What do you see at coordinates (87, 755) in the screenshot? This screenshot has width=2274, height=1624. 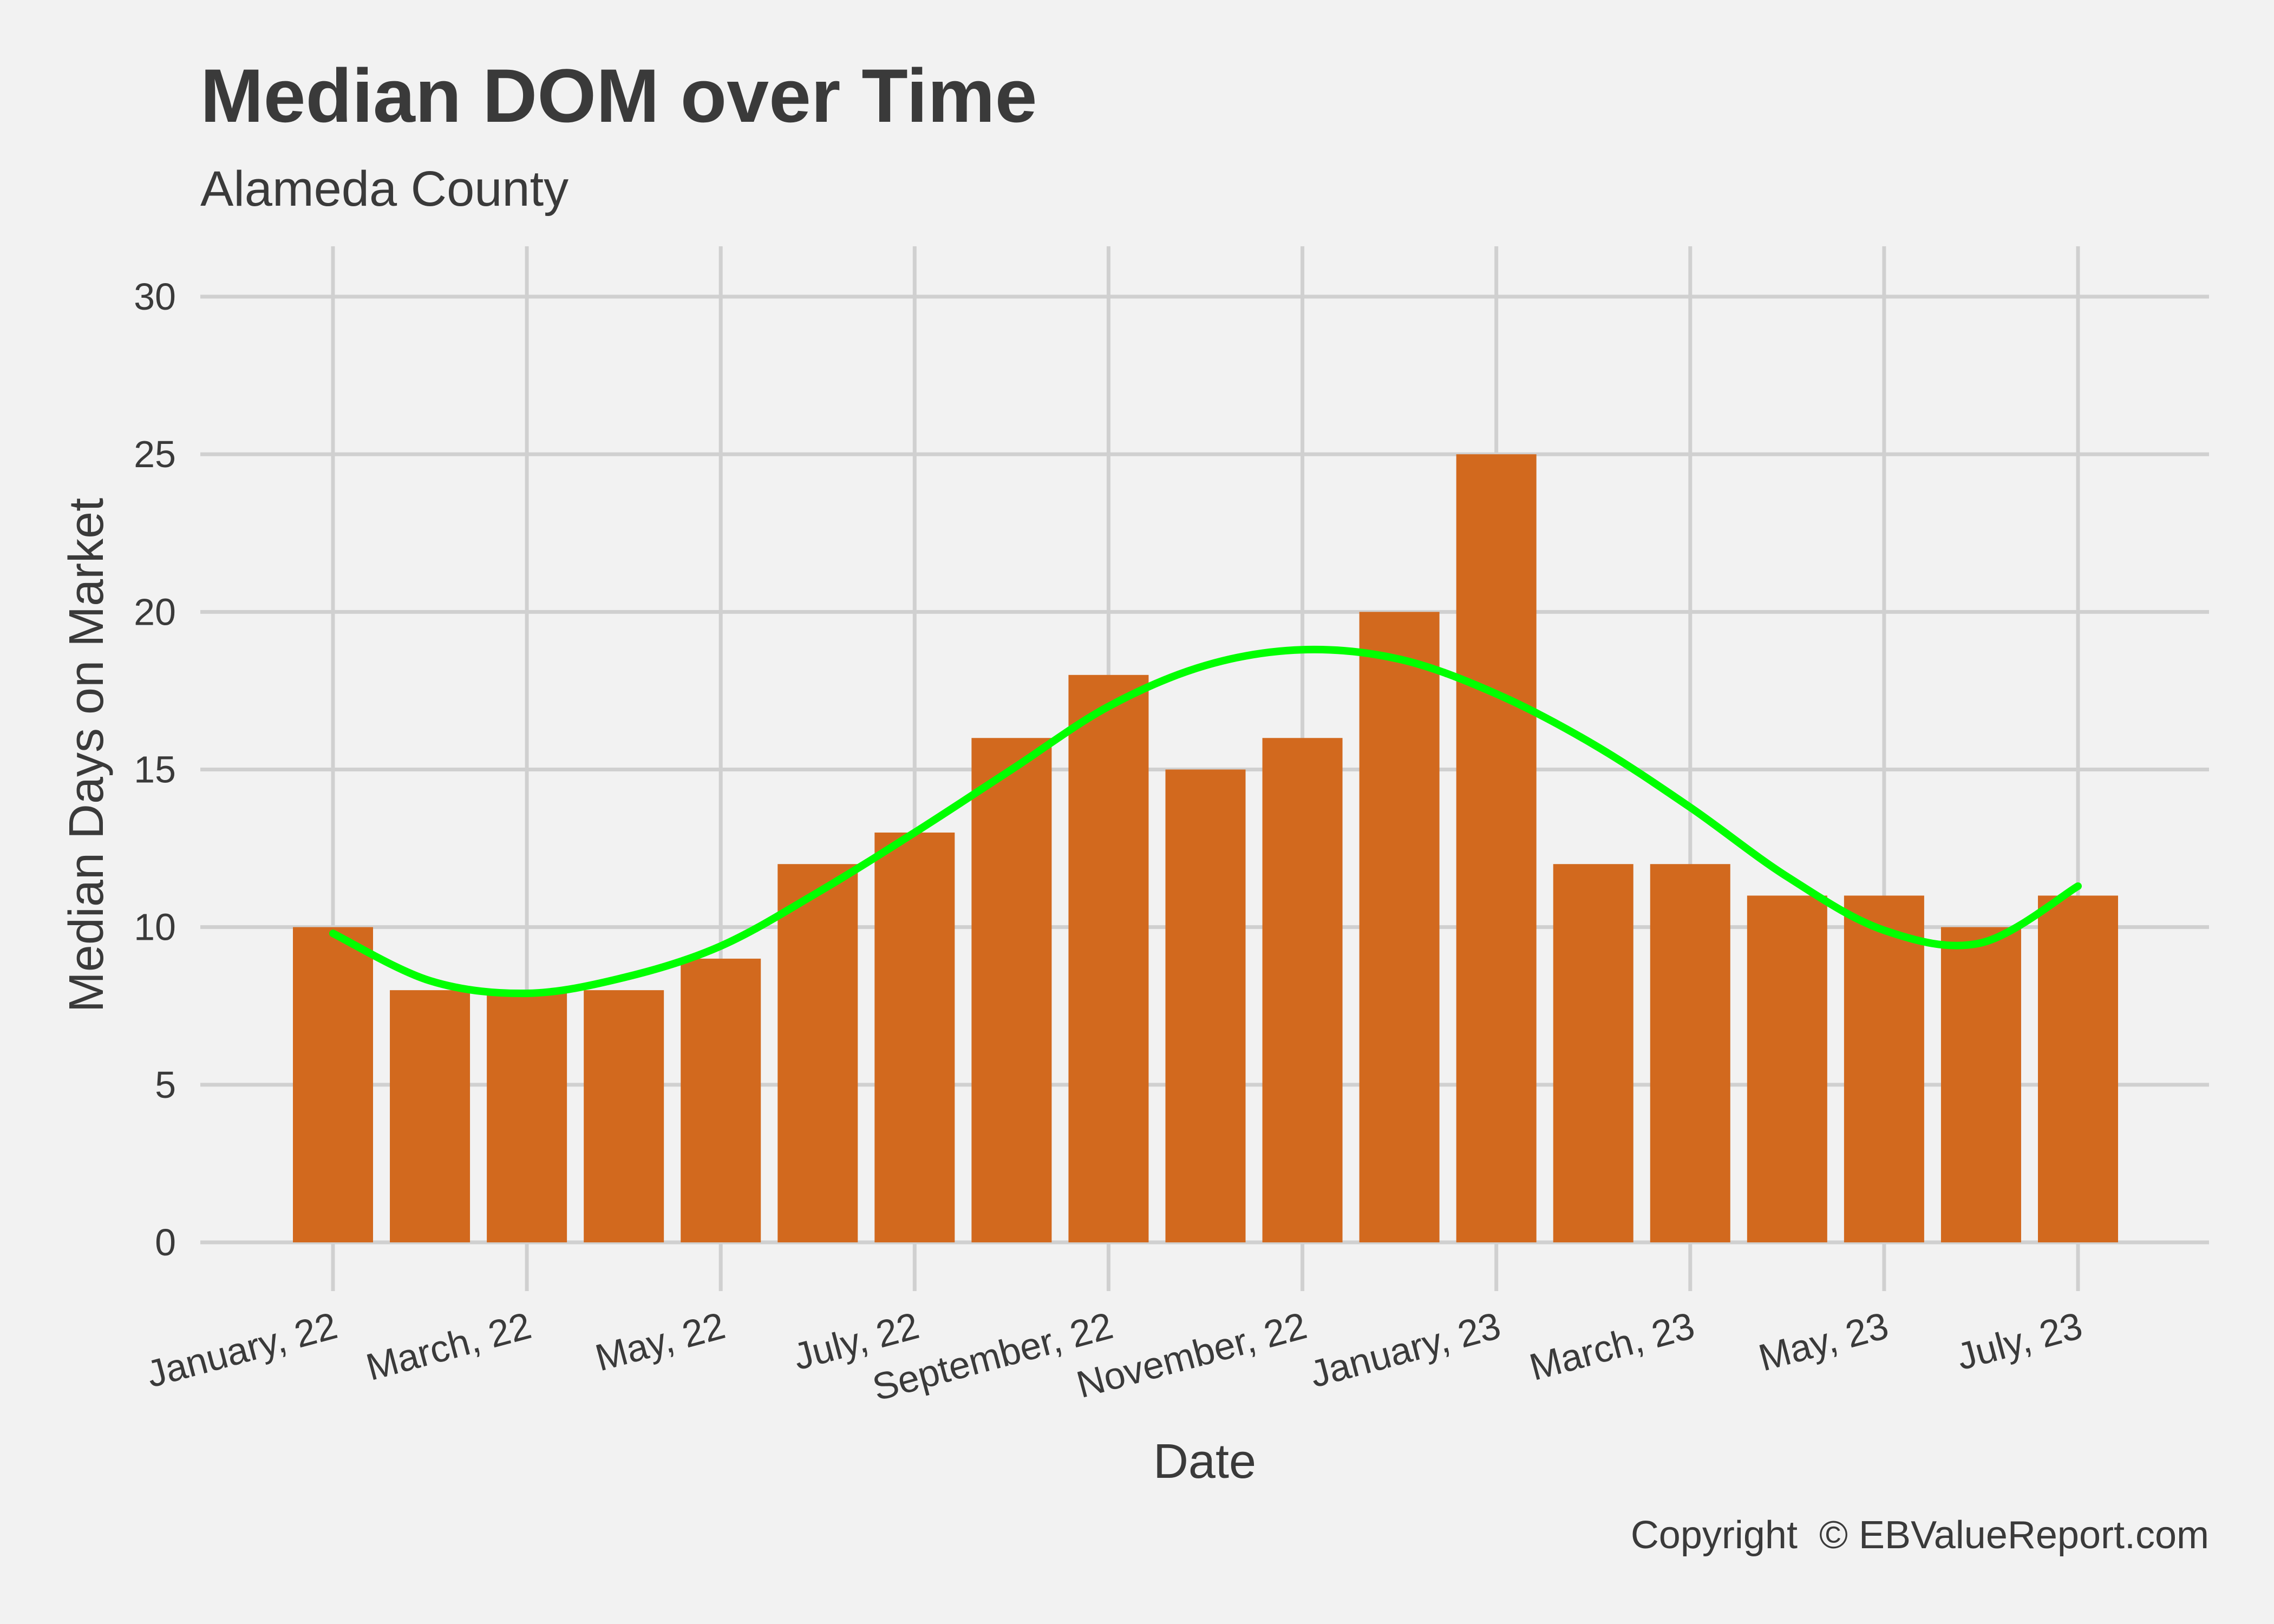 I see `y-axis-title: Median Days on Market` at bounding box center [87, 755].